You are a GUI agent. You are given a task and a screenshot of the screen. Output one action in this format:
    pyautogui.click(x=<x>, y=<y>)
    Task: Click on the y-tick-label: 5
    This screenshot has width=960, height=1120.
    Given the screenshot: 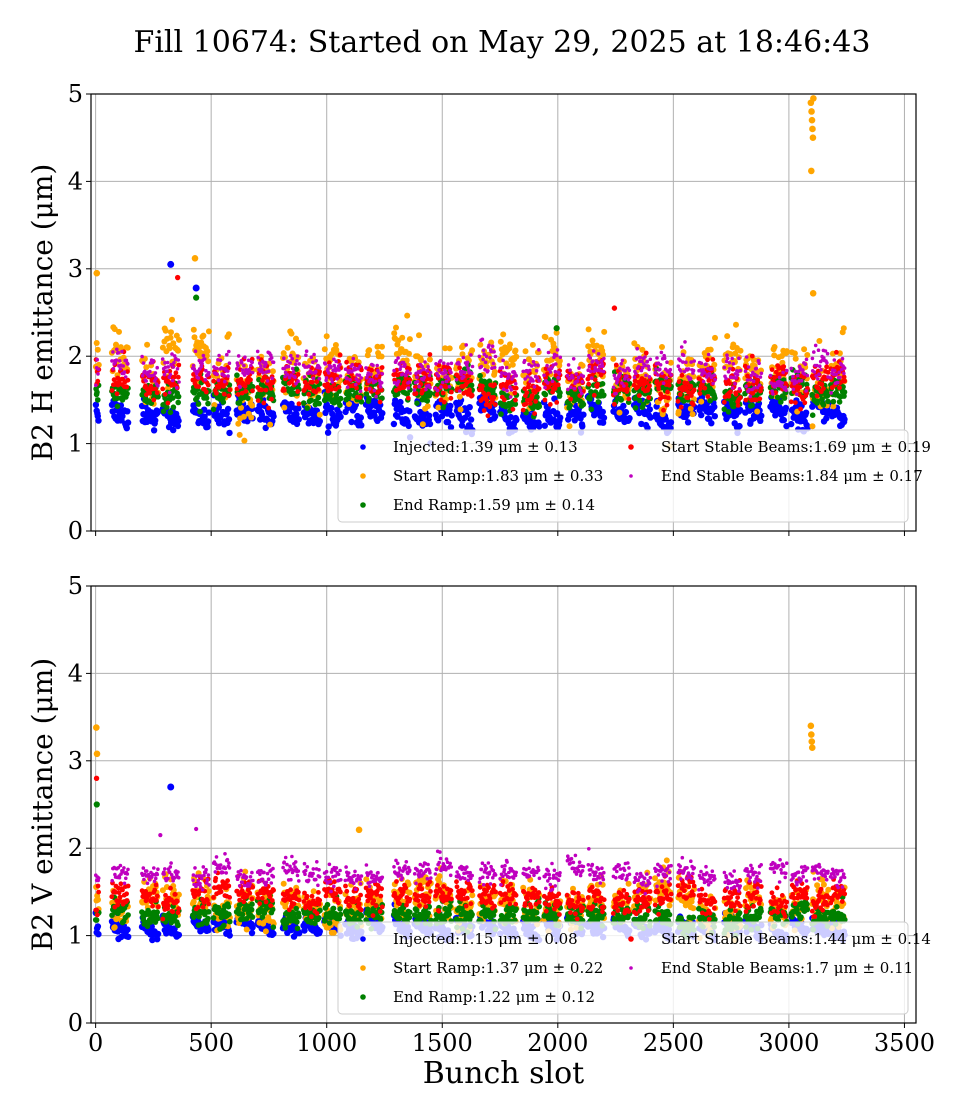 What is the action you would take?
    pyautogui.click(x=75, y=94)
    